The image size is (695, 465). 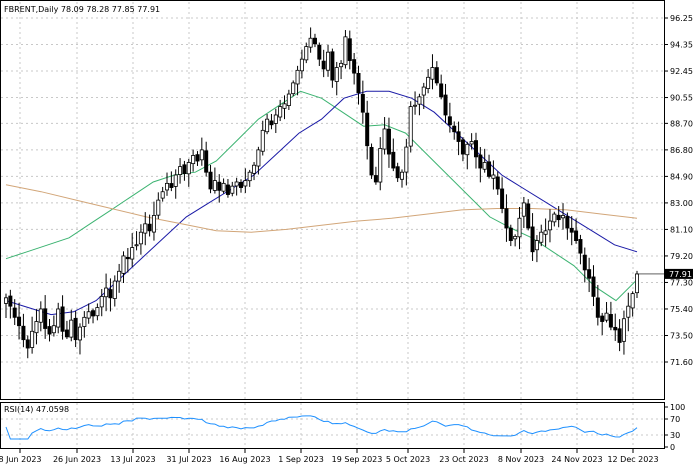 What do you see at coordinates (681, 71) in the screenshot?
I see `price-tick-label: 92.45` at bounding box center [681, 71].